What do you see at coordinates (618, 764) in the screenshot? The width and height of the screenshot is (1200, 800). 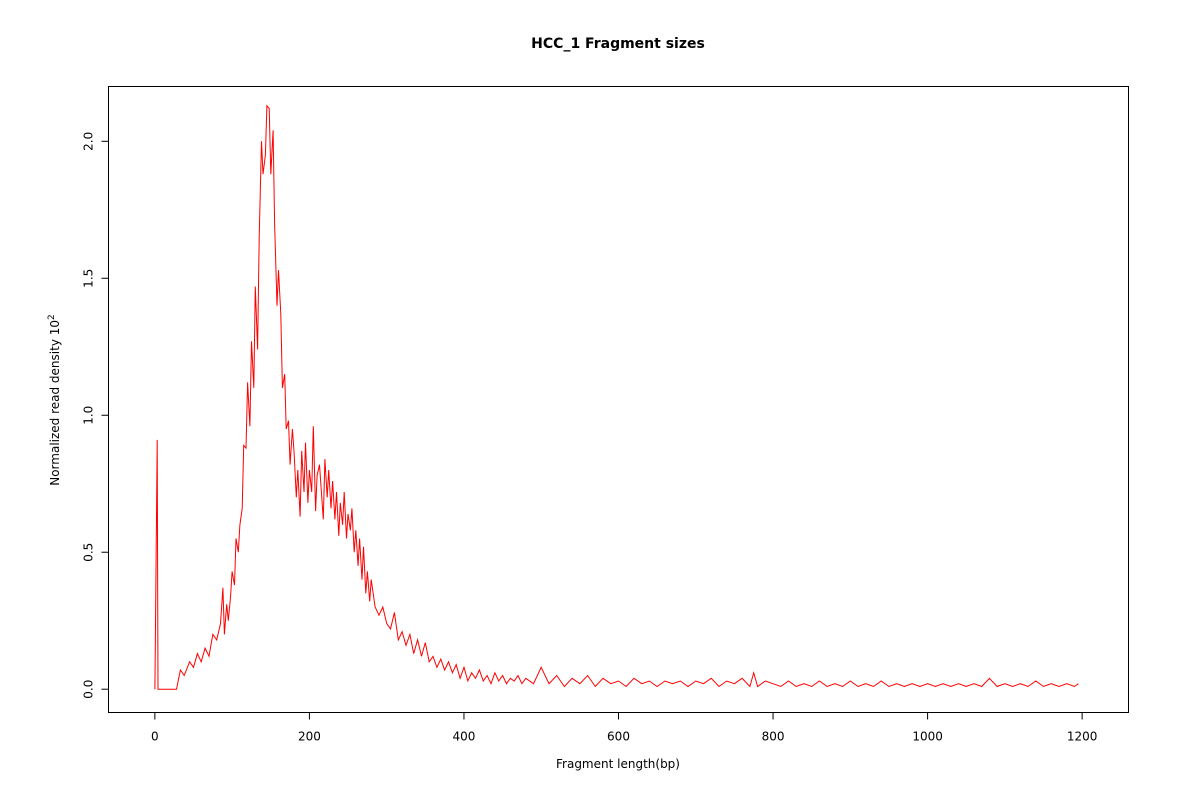 I see `x-axis-label: Fragment length(bp)` at bounding box center [618, 764].